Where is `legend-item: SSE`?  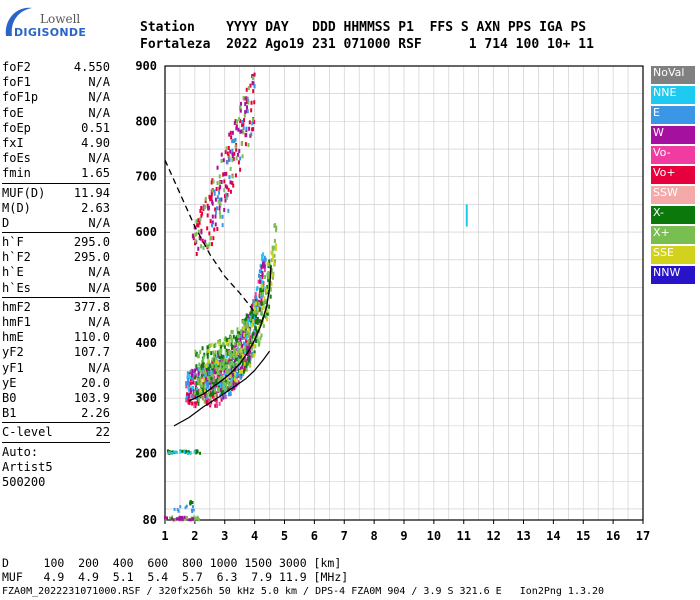
legend-item: SSE is located at coordinates (673, 255).